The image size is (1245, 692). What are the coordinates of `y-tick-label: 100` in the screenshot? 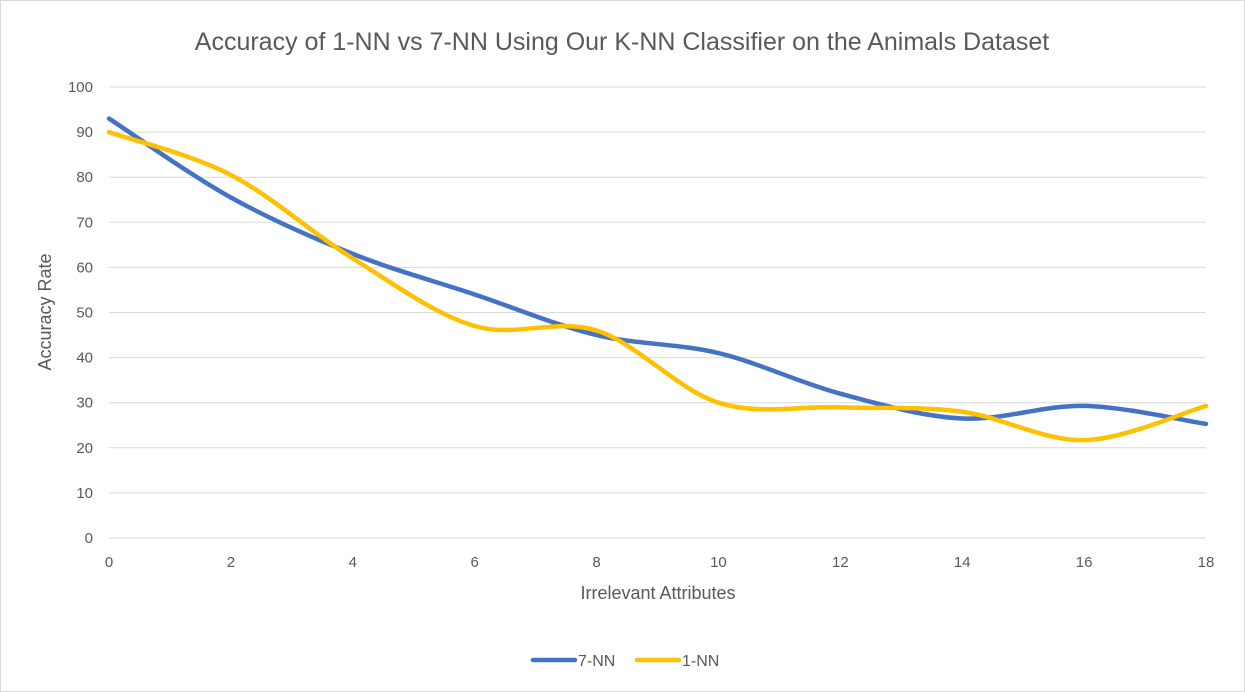 It's located at (80, 87).